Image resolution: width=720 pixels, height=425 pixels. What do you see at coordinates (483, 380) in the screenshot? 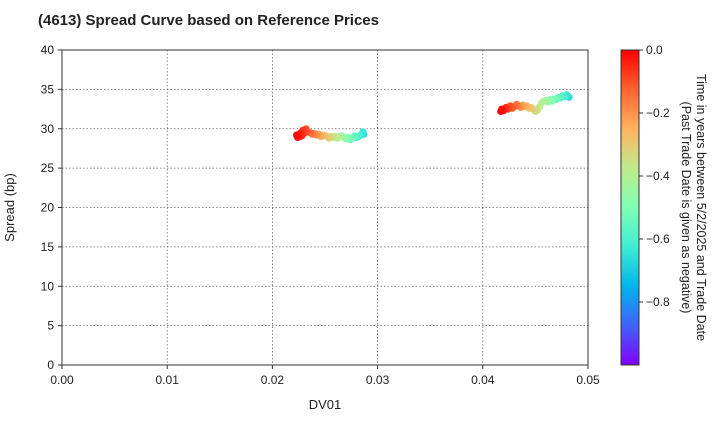
I see `x-tick-label: 0.04` at bounding box center [483, 380].